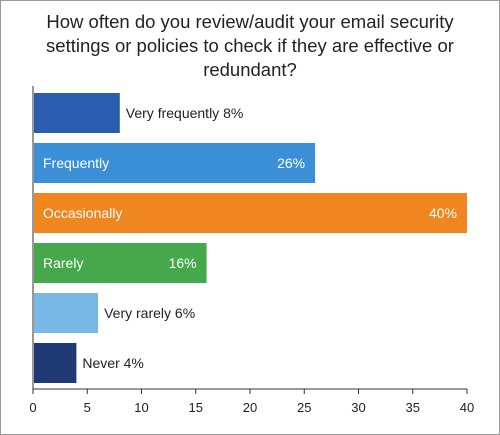 This screenshot has width=500, height=435. I want to click on x-tick-label: 15, so click(196, 407).